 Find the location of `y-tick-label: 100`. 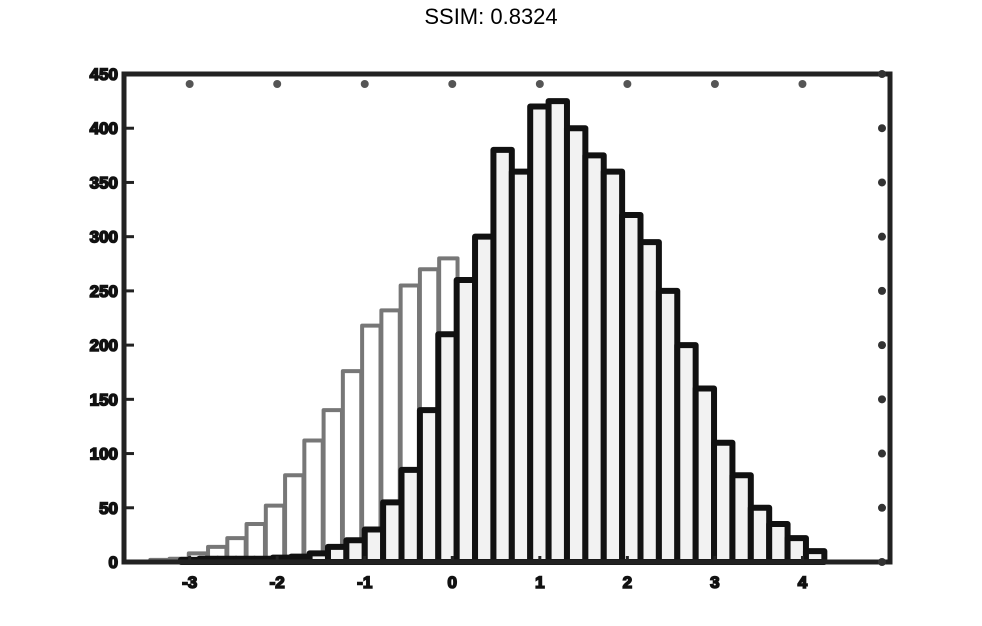

y-tick-label: 100 is located at coordinates (104, 454).